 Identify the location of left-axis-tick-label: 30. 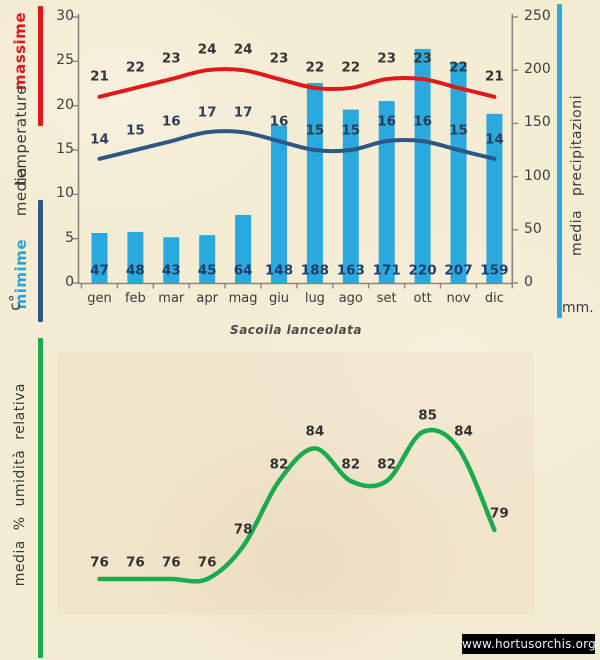
(65, 16).